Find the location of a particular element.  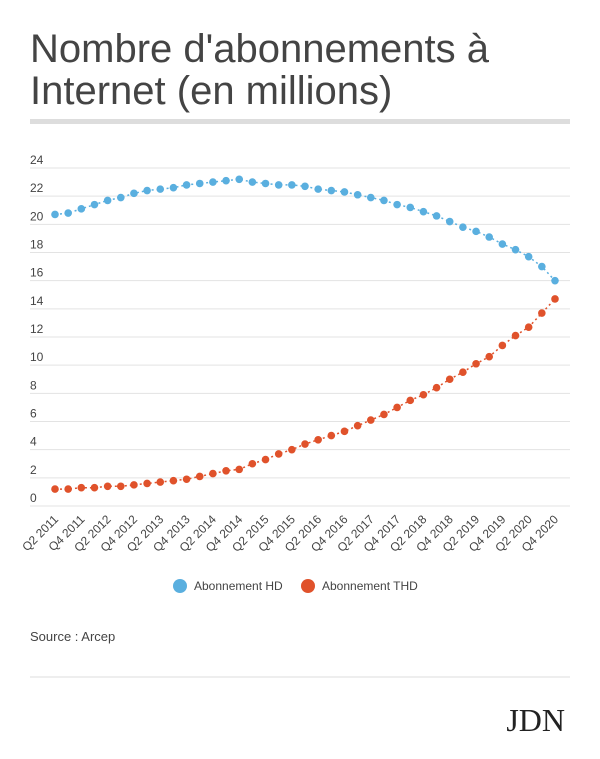

y-tick-label: 22 is located at coordinates (37, 188).